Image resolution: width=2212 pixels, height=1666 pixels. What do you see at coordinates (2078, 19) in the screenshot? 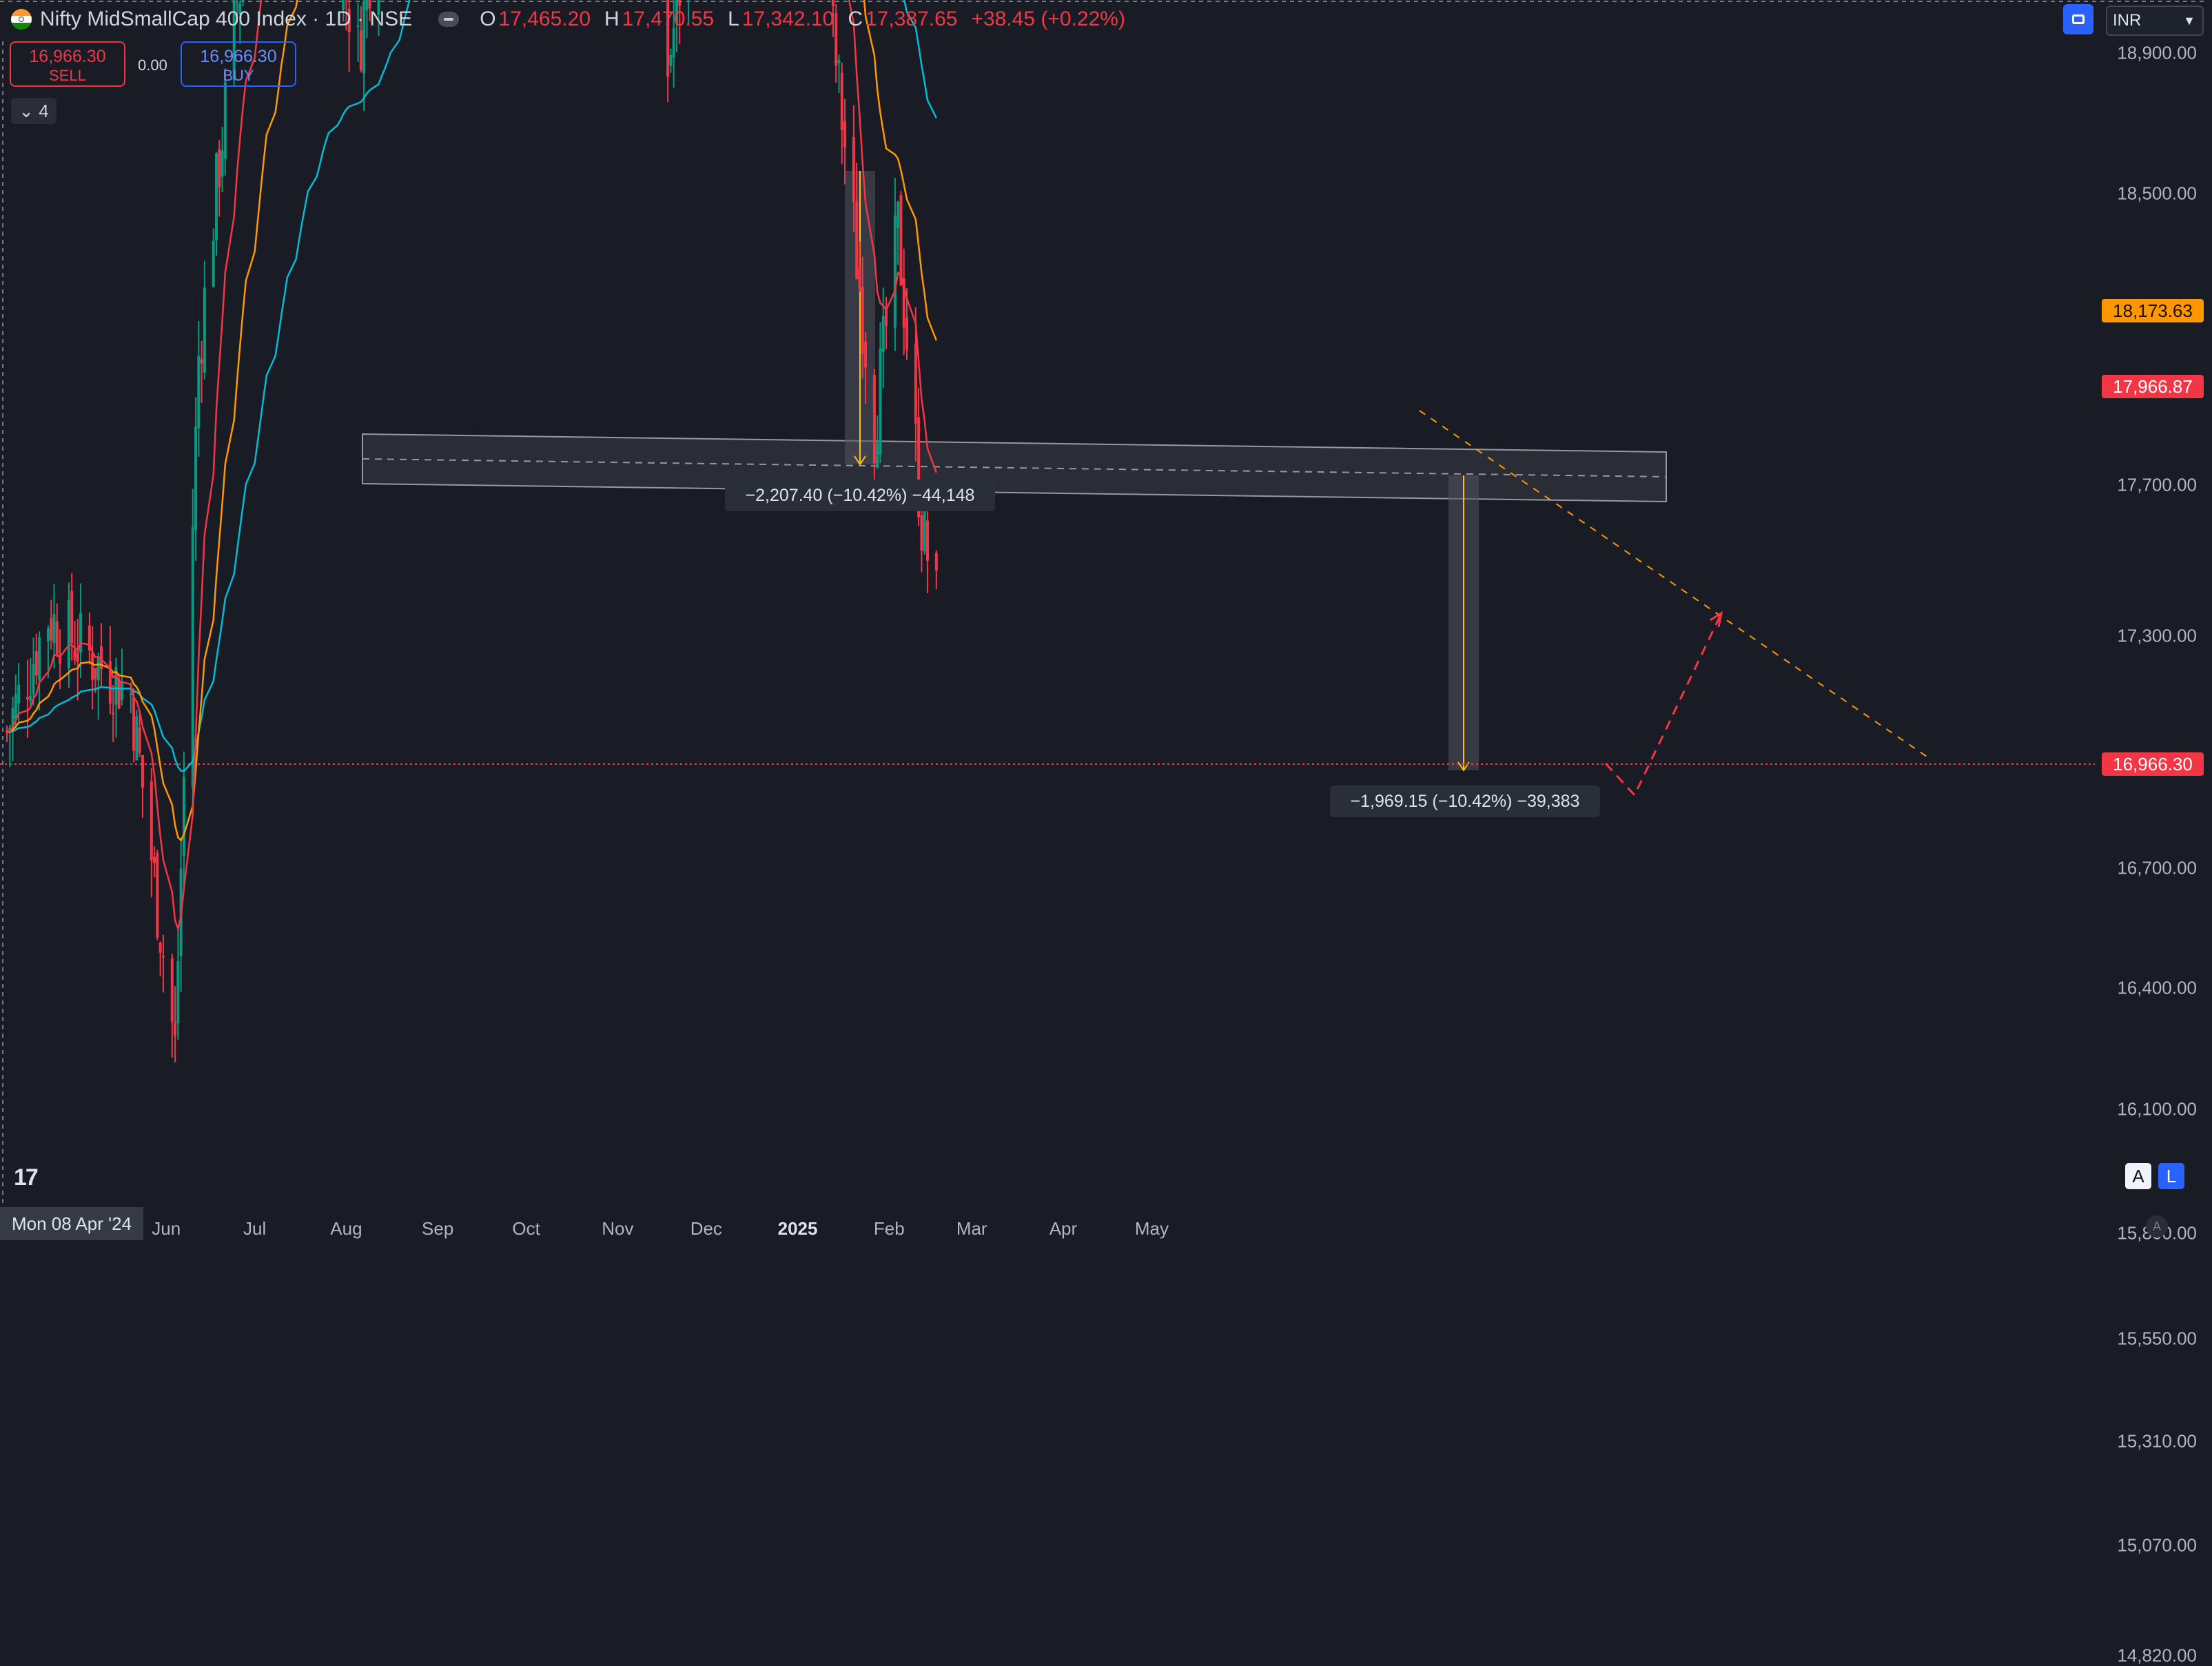
I see `sync-icon` at bounding box center [2078, 19].